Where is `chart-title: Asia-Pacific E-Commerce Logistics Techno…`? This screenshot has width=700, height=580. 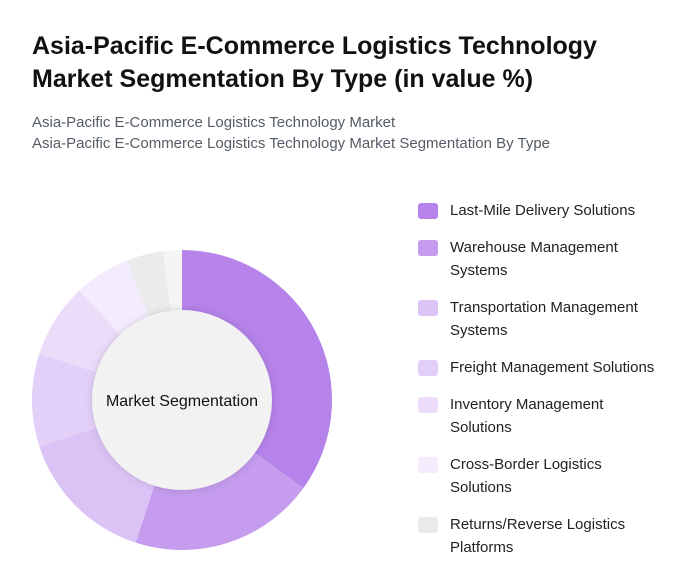 chart-title: Asia-Pacific E-Commerce Logistics Techno… is located at coordinates (314, 62).